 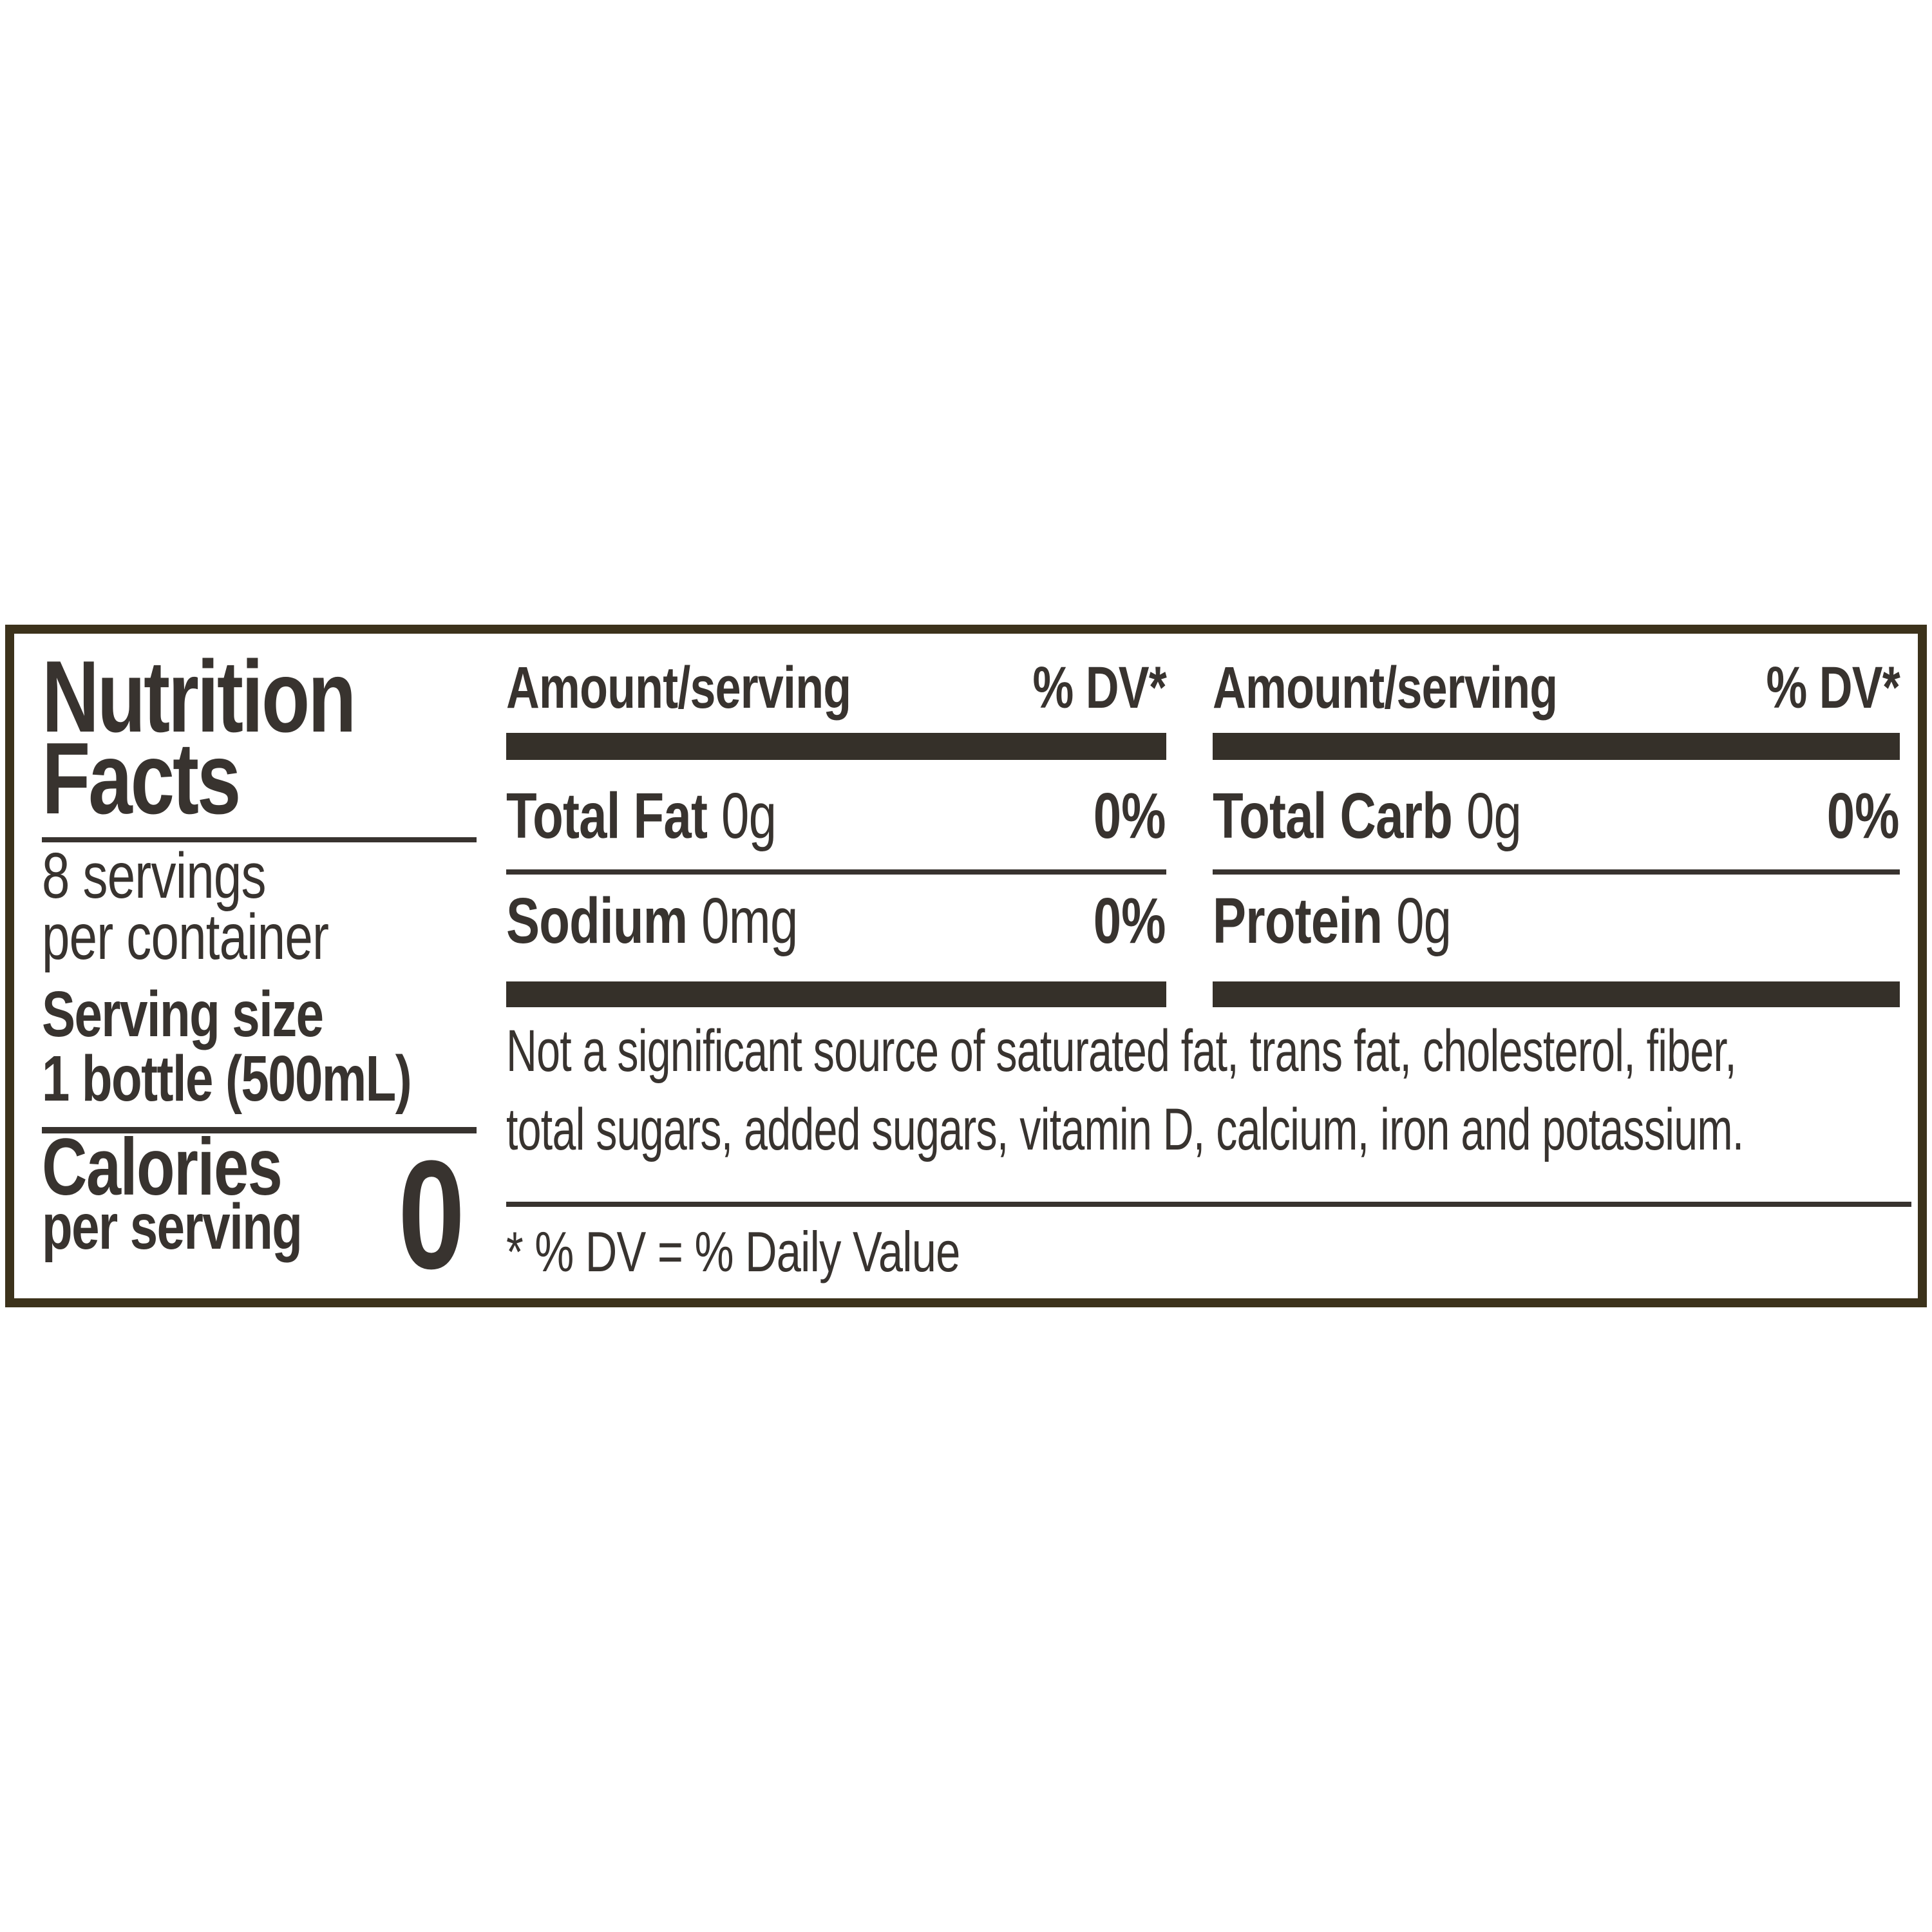 I want to click on panel-title-line2: Facts, so click(x=141, y=779).